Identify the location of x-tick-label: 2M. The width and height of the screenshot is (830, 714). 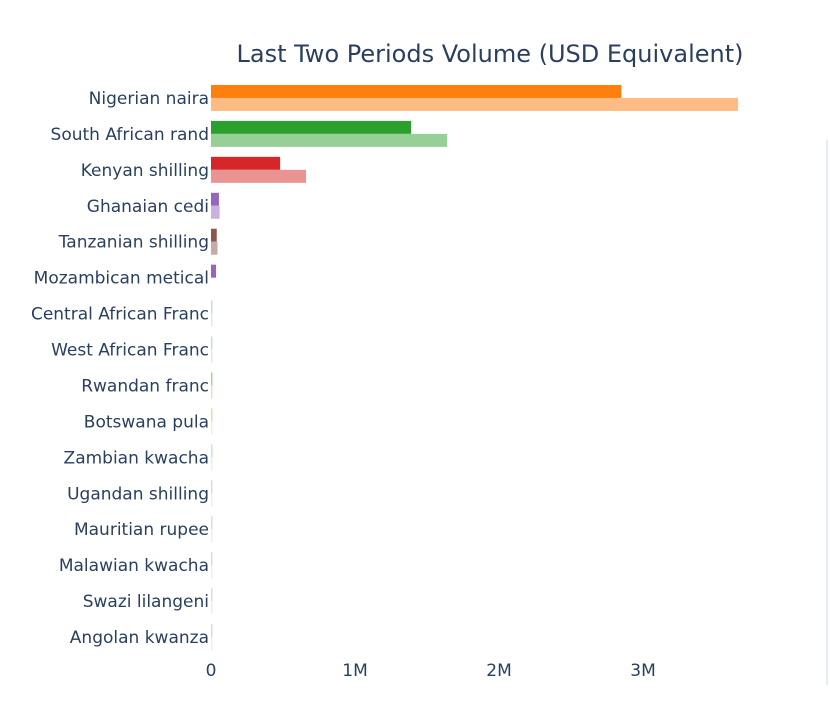
(498, 671).